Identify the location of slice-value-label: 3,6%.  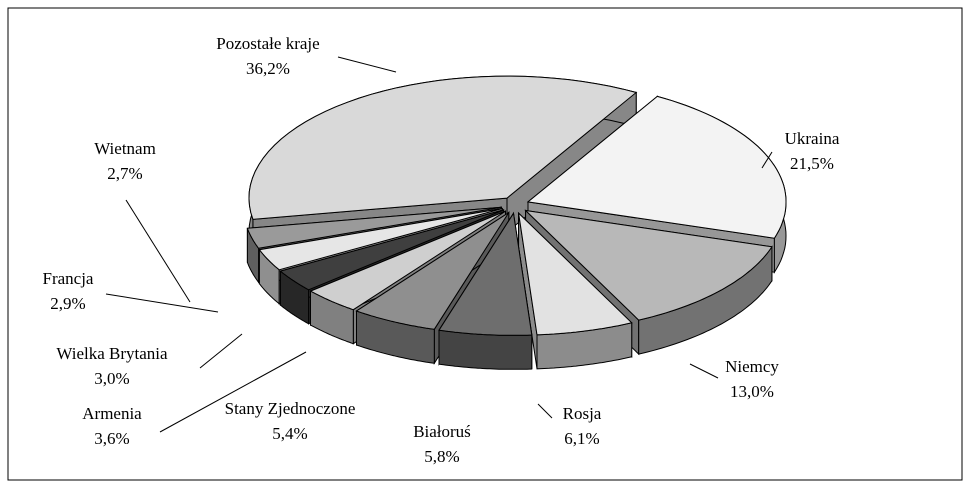
(111, 438).